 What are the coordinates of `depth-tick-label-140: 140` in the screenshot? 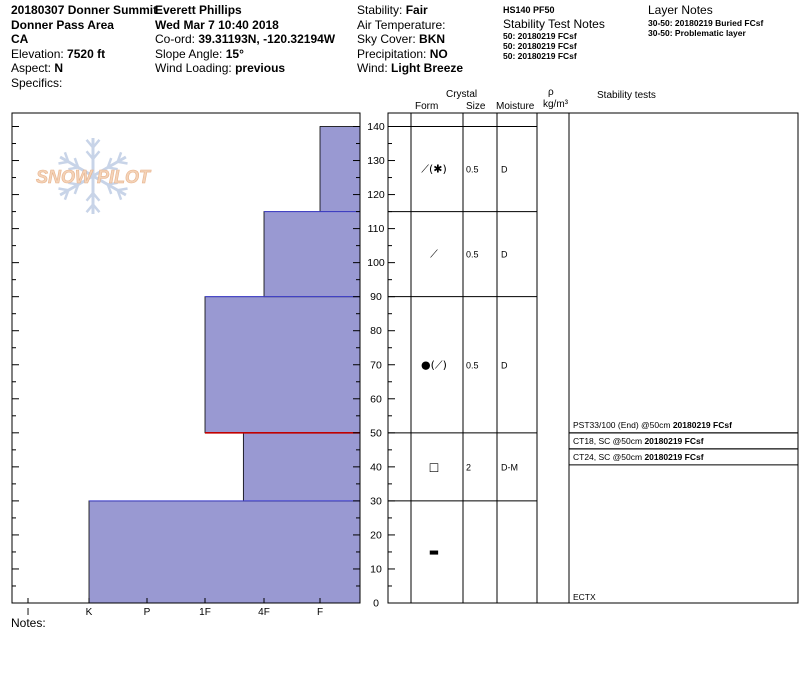 It's located at (376, 127).